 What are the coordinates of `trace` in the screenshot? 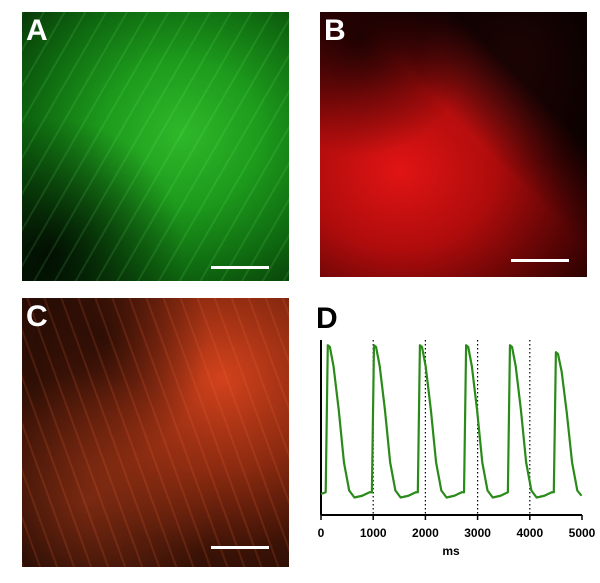 It's located at (451, 421).